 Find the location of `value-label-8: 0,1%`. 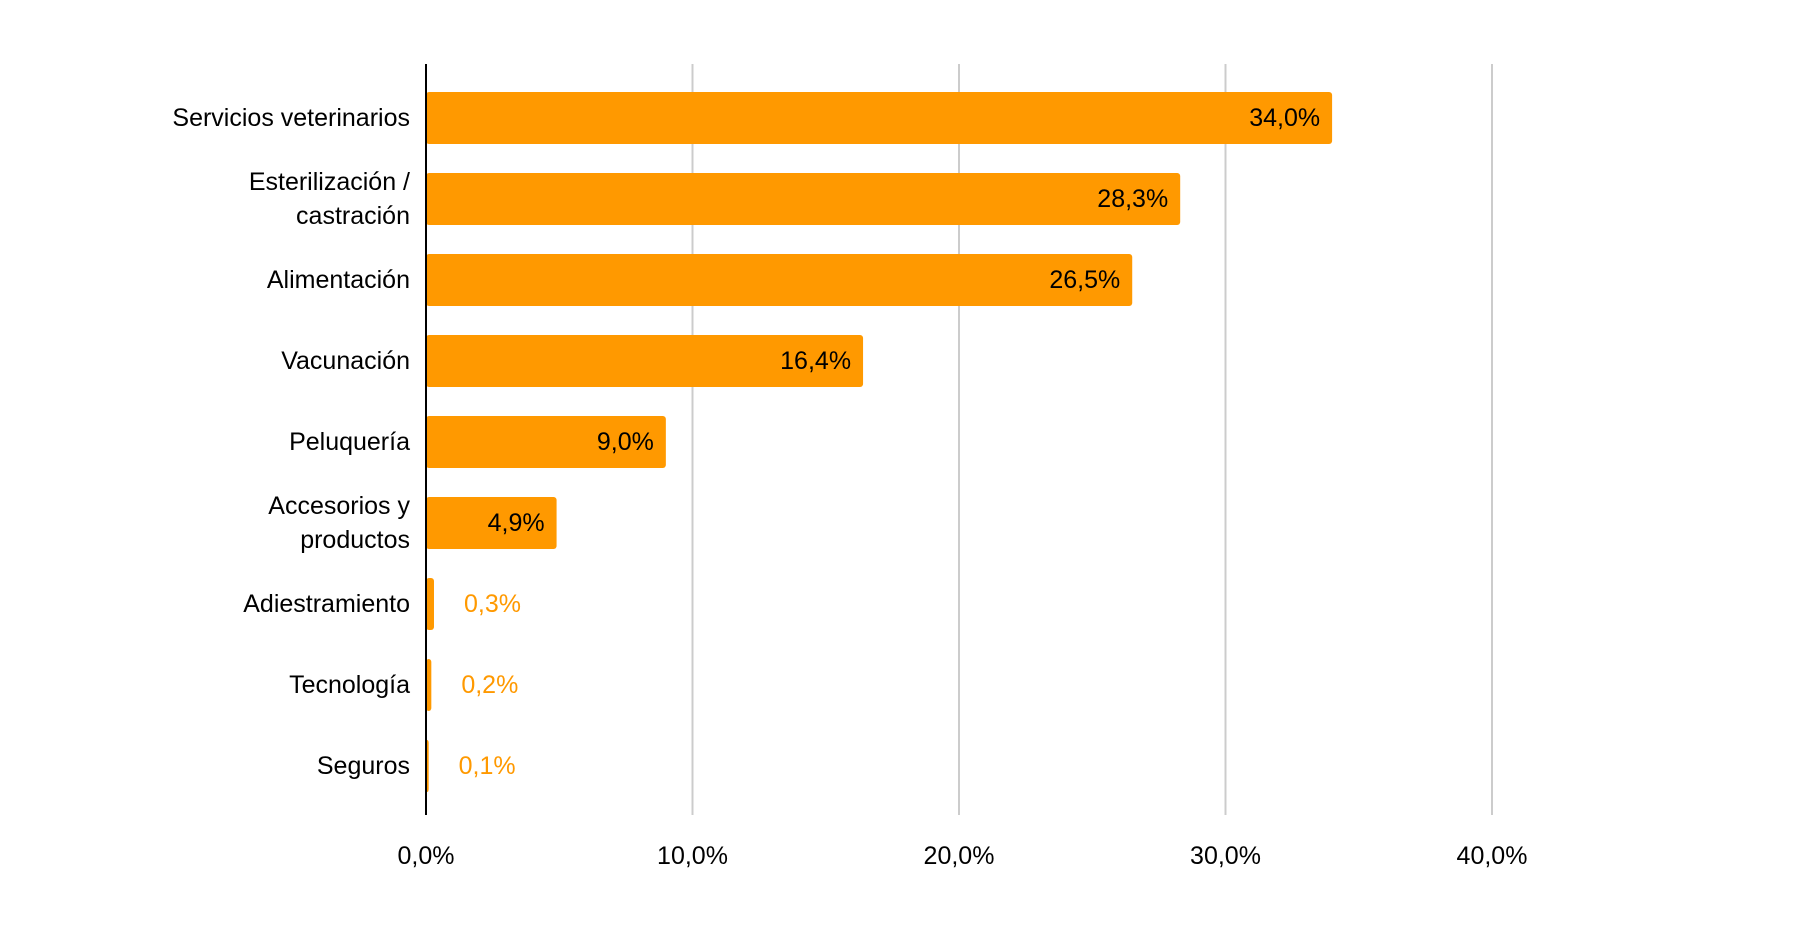

value-label-8: 0,1% is located at coordinates (487, 766).